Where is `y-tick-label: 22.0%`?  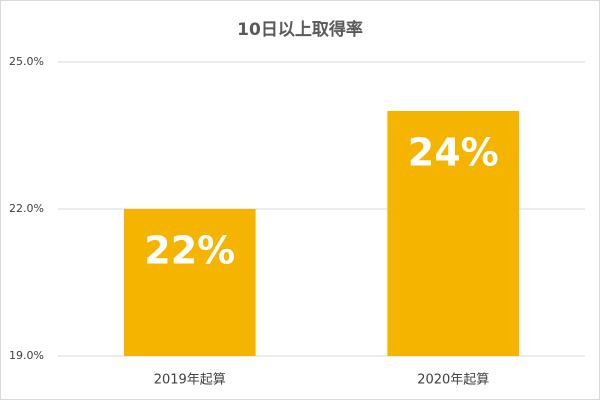 y-tick-label: 22.0% is located at coordinates (26, 208).